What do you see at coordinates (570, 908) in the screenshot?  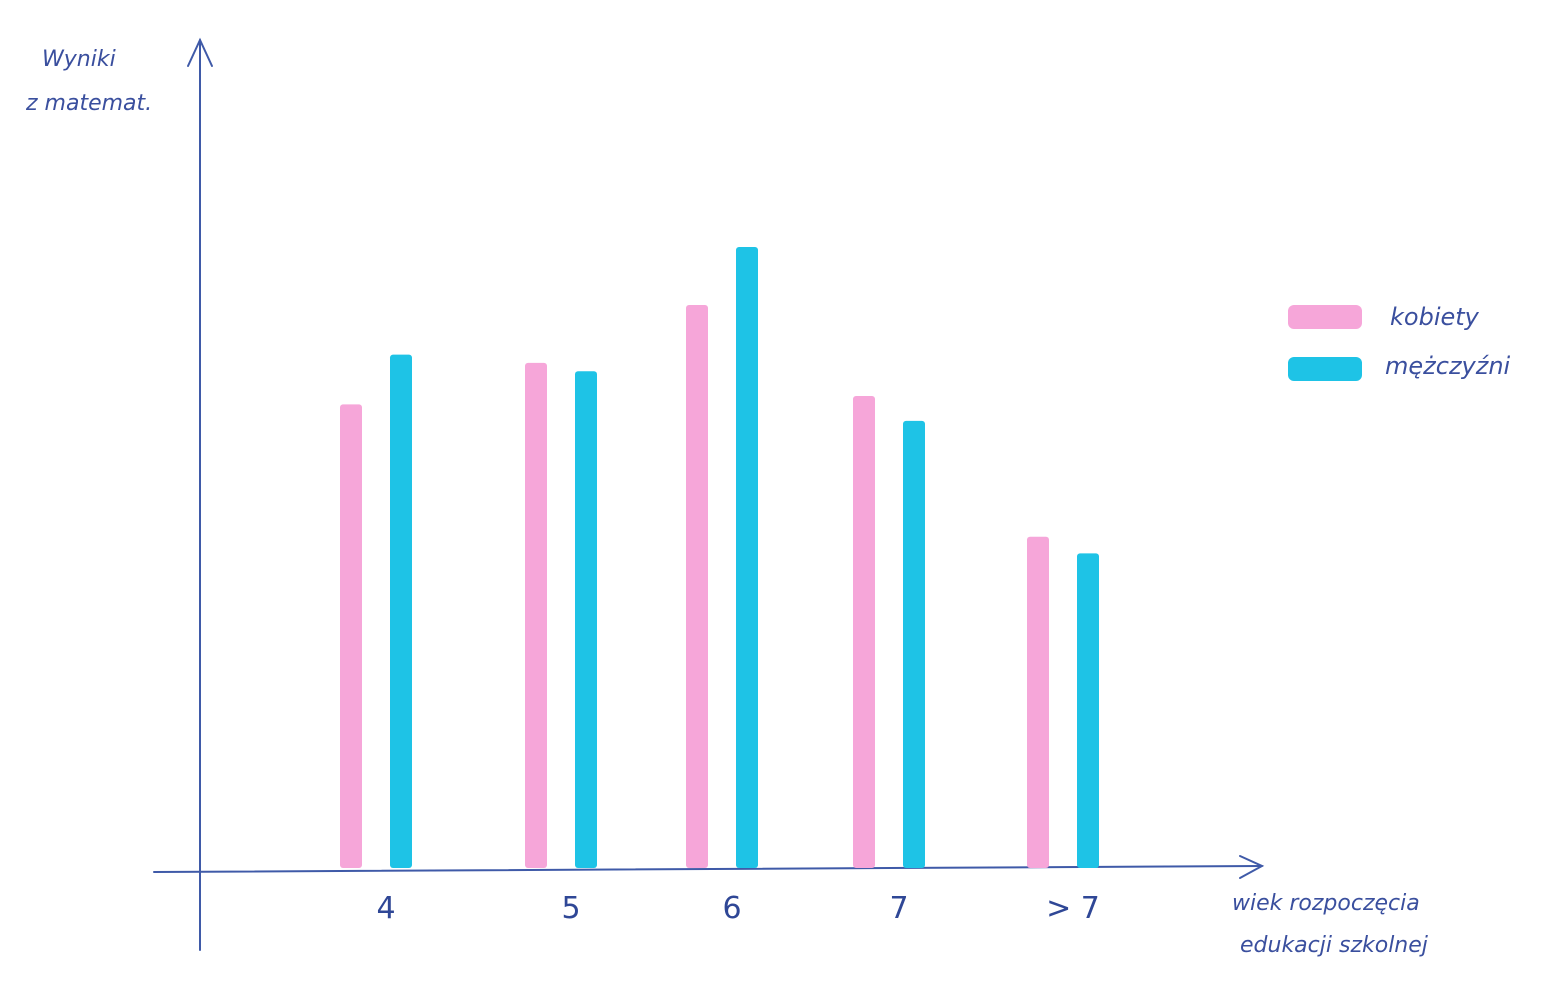 I see `x-tick-label: 5` at bounding box center [570, 908].